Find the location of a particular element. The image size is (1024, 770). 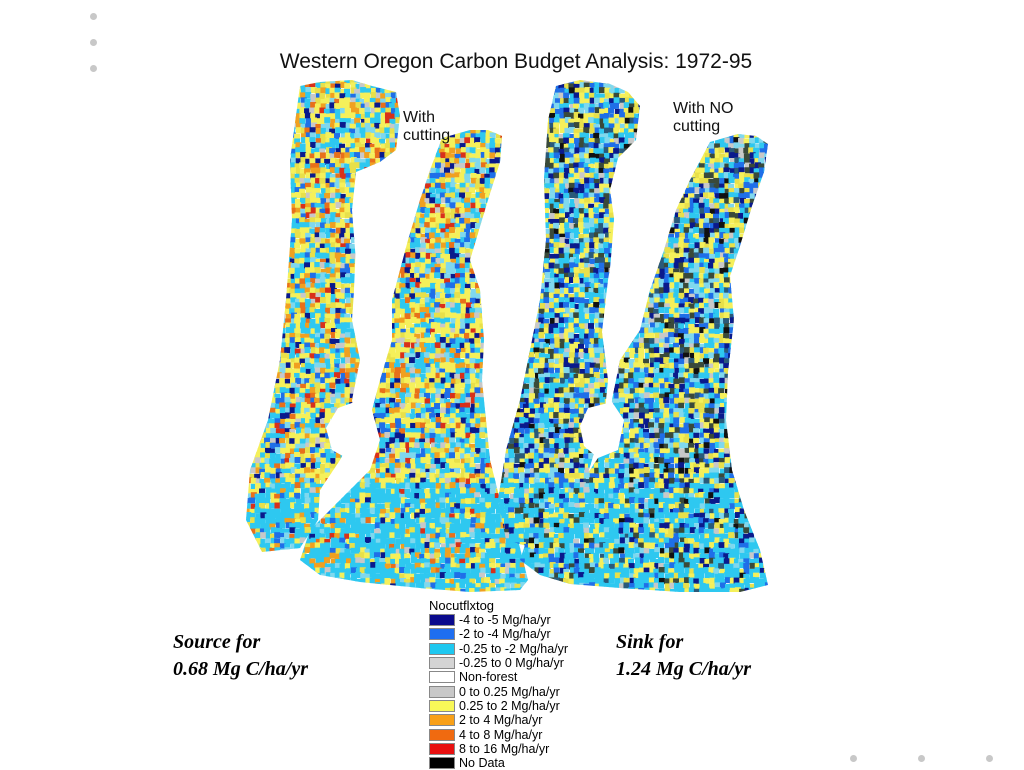

legend-label: 8 to 16 Mg/ha/yr is located at coordinates (504, 748).